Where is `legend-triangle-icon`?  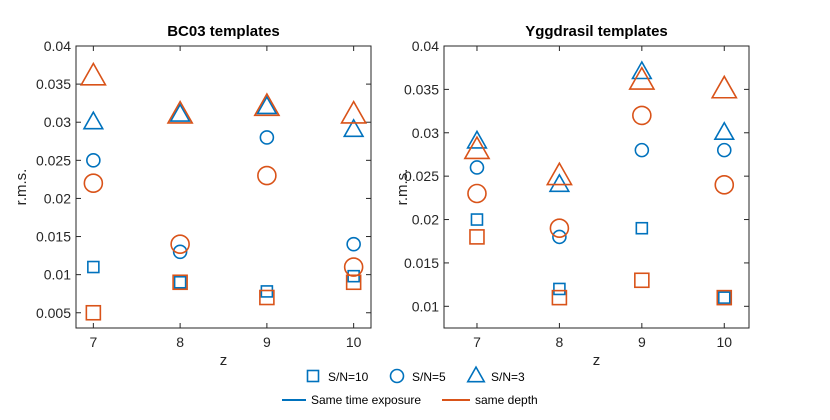
legend-triangle-icon is located at coordinates (476, 374).